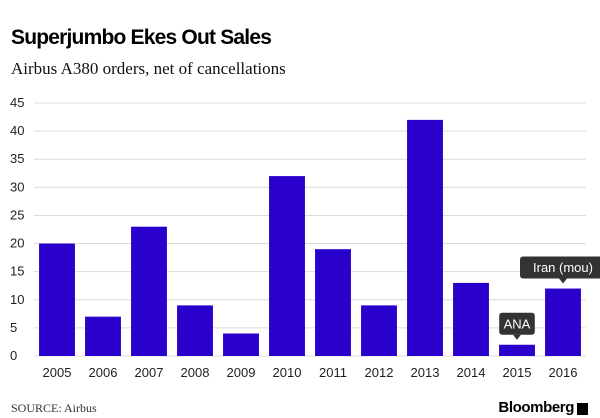 This screenshot has width=600, height=418. What do you see at coordinates (333, 372) in the screenshot?
I see `x-tick-label: 2011` at bounding box center [333, 372].